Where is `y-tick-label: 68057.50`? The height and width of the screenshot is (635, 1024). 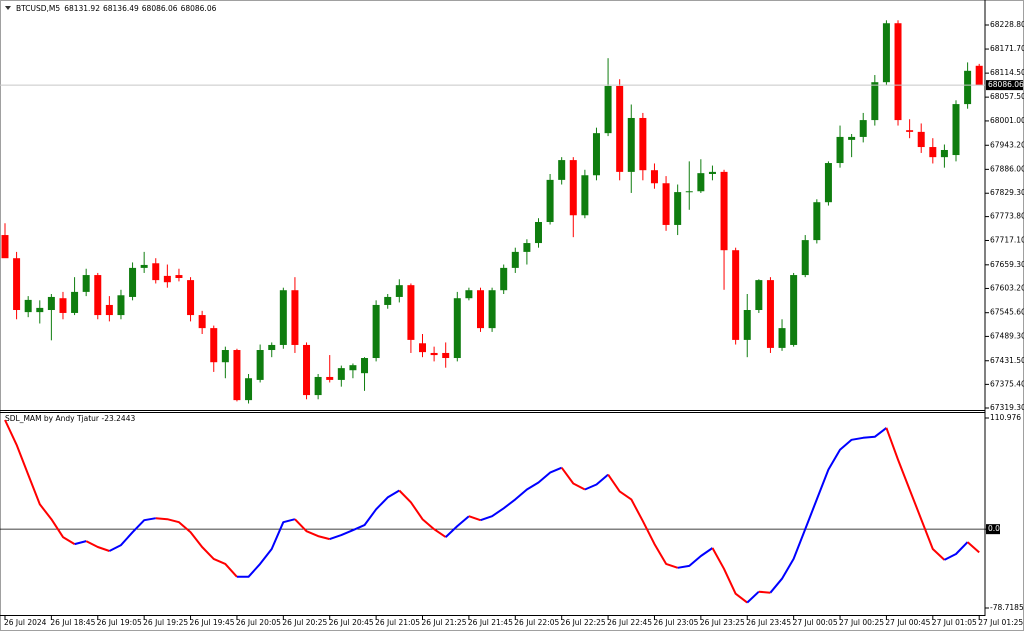 y-tick-label: 68057.50 is located at coordinates (1007, 96).